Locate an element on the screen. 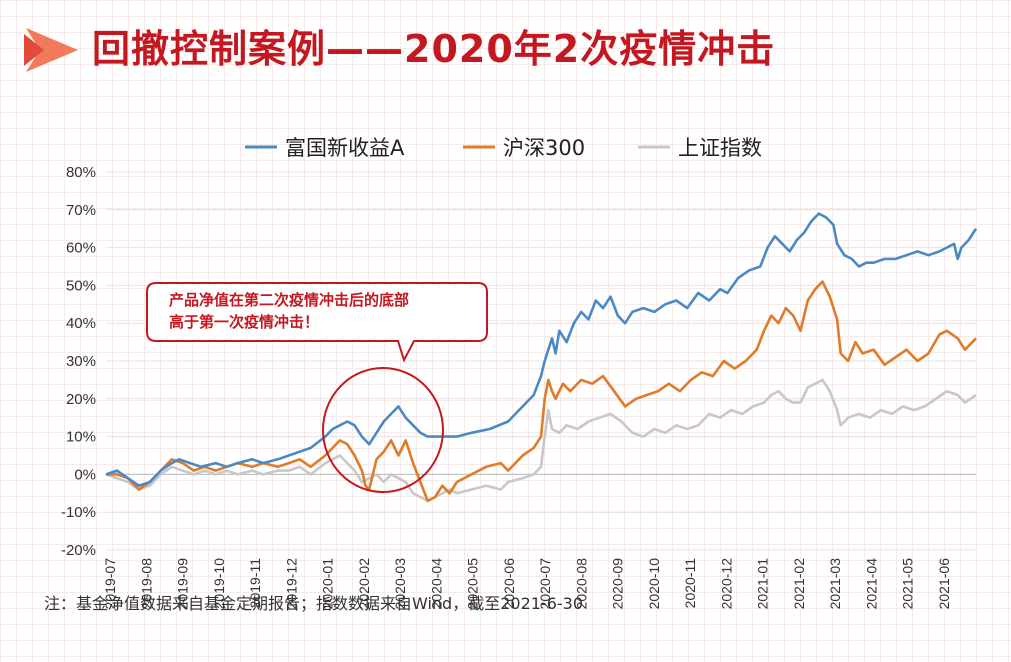 The image size is (1011, 662). x-tick-label: 2019-12 is located at coordinates (291, 584).